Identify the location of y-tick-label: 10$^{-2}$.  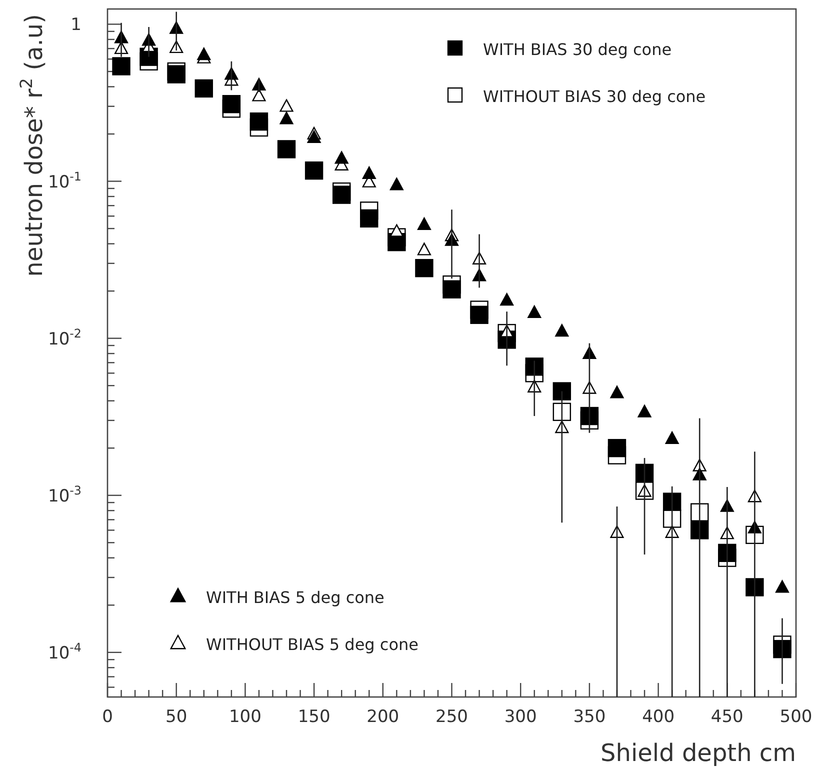
(65, 338).